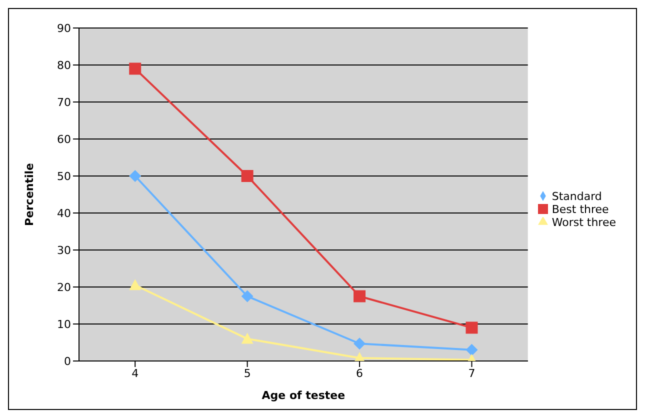 This screenshot has width=645, height=414. Describe the element at coordinates (135, 373) in the screenshot. I see `x-tick-label: 4` at that location.